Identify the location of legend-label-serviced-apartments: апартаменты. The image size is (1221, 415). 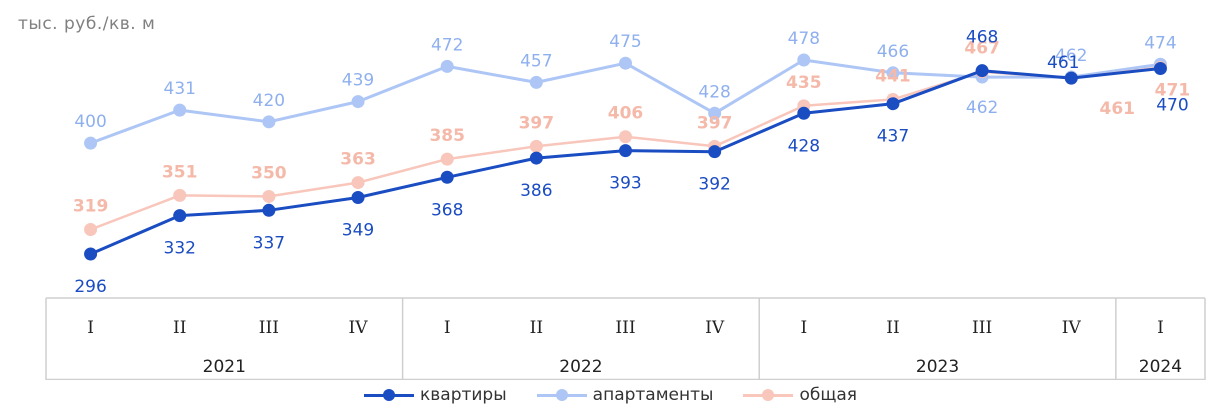
(653, 395).